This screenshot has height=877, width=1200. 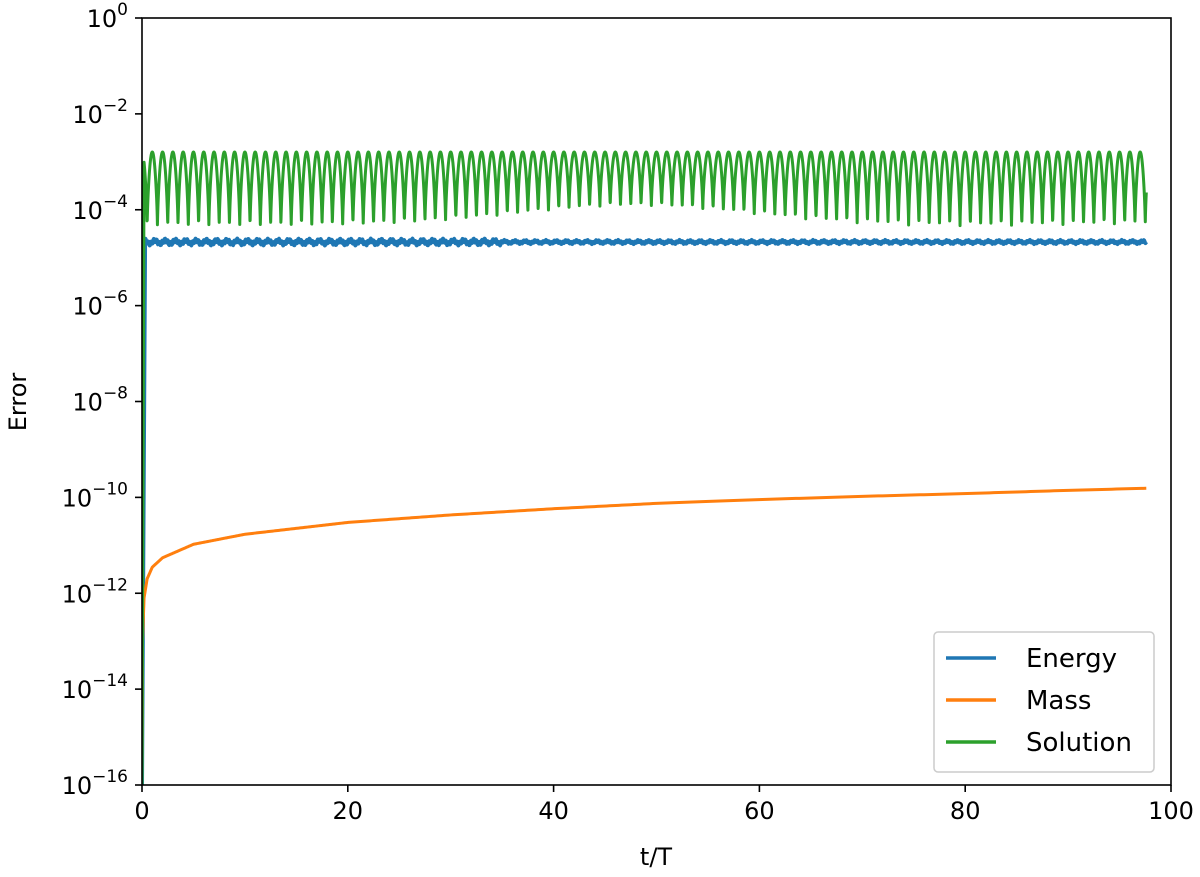 I want to click on y-tick-label: 10⁻⁸, so click(x=100, y=400).